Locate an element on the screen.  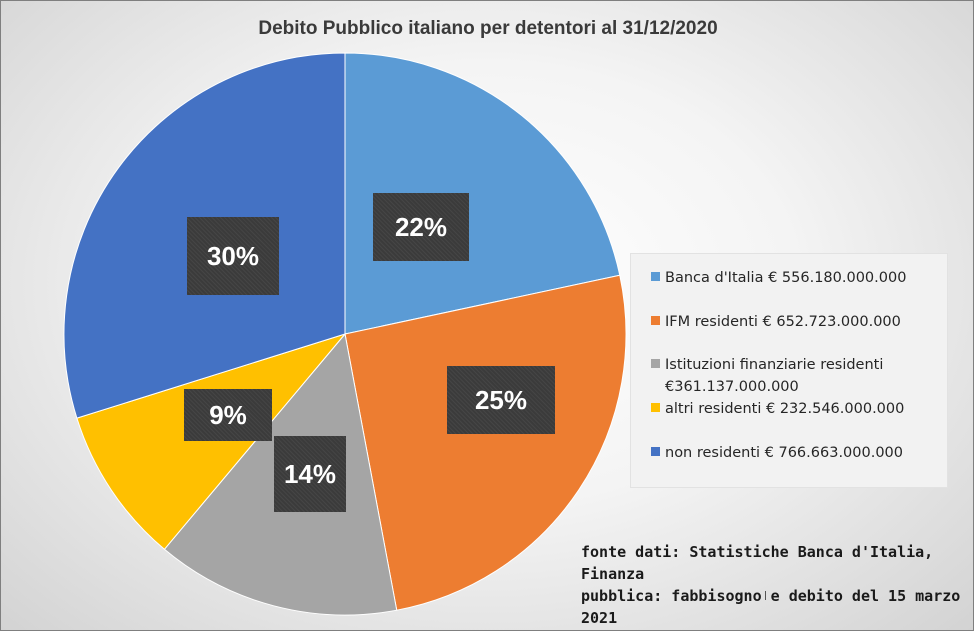
legend-item-altri-residenti: altri residenti € 232.546.000.000 is located at coordinates (778, 409).